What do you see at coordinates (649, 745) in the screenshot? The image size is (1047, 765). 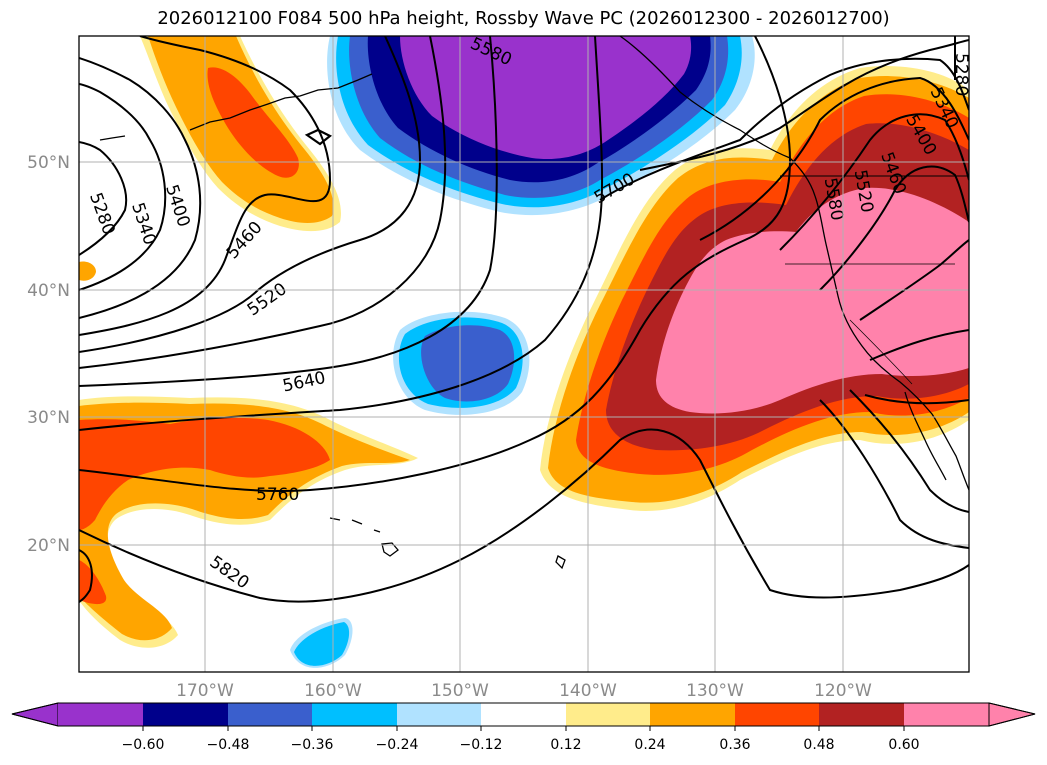 I see `colorbar-tick-label: 0.24` at bounding box center [649, 745].